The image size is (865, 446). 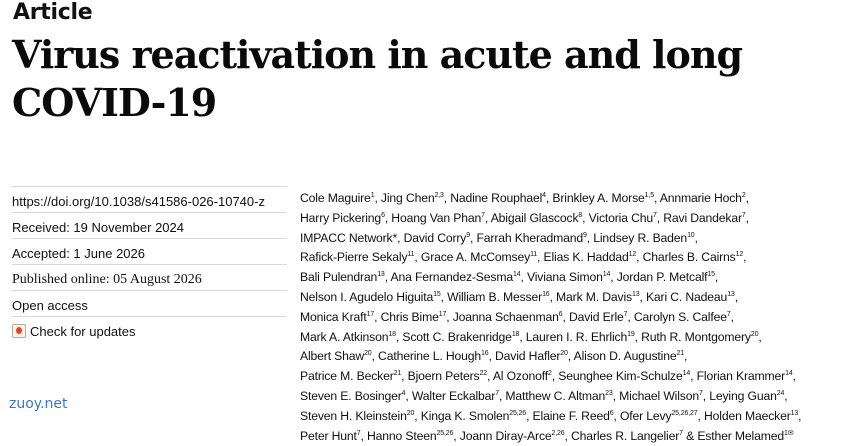 What do you see at coordinates (696, 336) in the screenshot?
I see `author-name: Ruth R. Montgomery` at bounding box center [696, 336].